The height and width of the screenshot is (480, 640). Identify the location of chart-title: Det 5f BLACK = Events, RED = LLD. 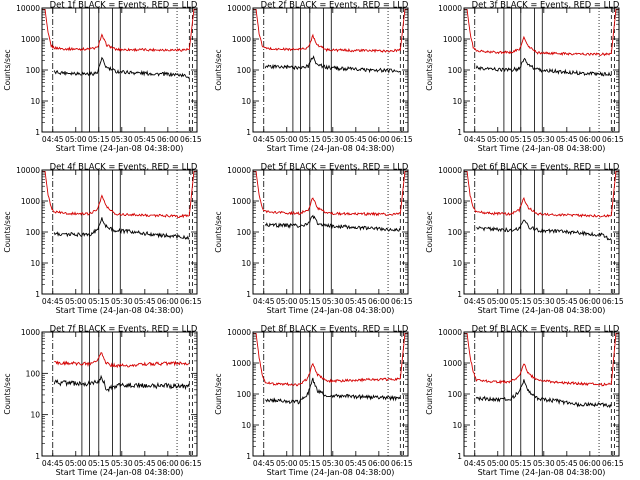
(335, 167).